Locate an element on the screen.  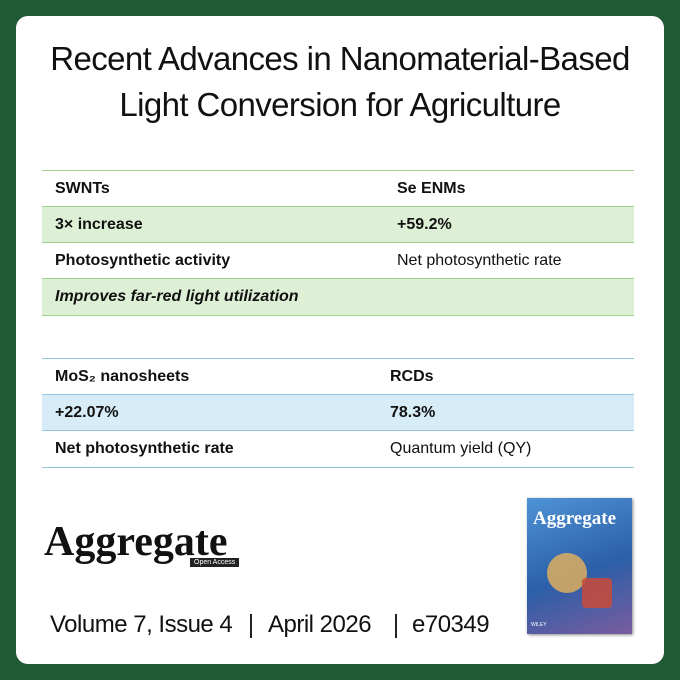
title-line: Light Conversion for Agriculture is located at coordinates (340, 104).